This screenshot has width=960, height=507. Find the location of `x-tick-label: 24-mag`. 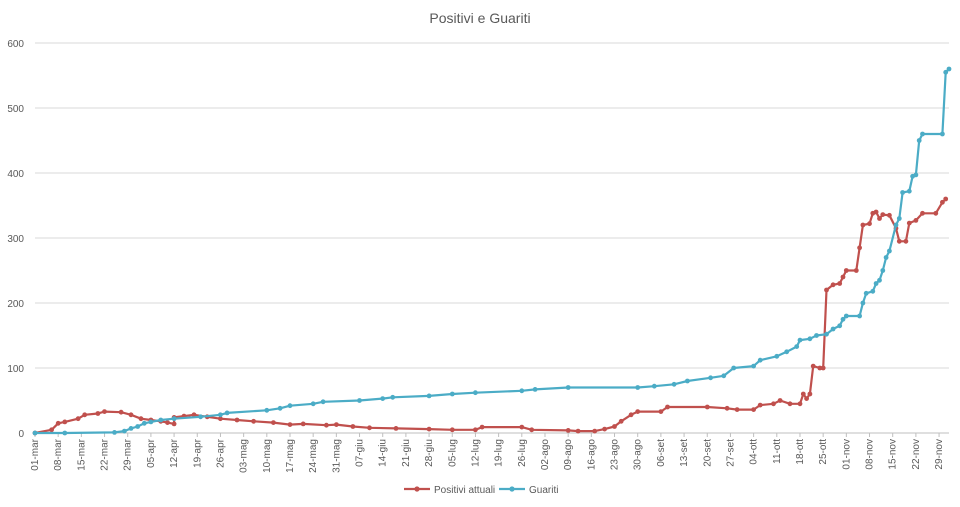

x-tick-label: 24-mag is located at coordinates (313, 456).